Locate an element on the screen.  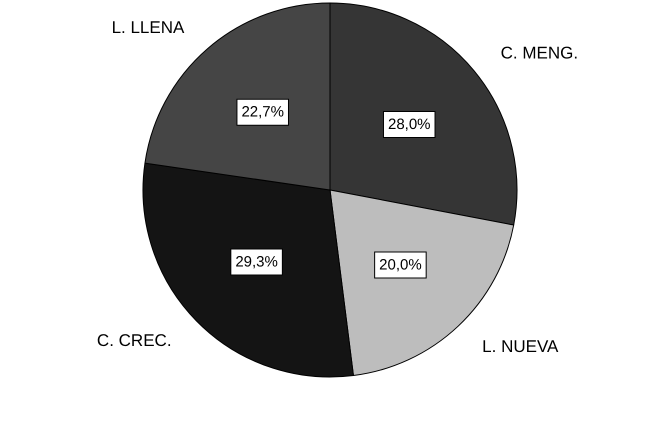
data-label: 22,7% is located at coordinates (262, 112).